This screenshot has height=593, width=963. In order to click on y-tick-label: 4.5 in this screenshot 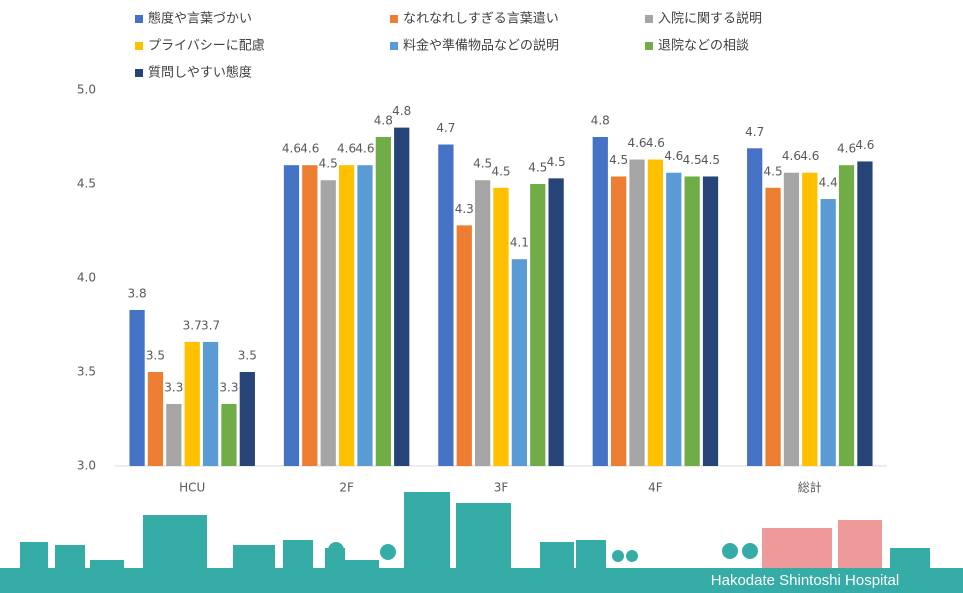, I will do `click(86, 184)`.